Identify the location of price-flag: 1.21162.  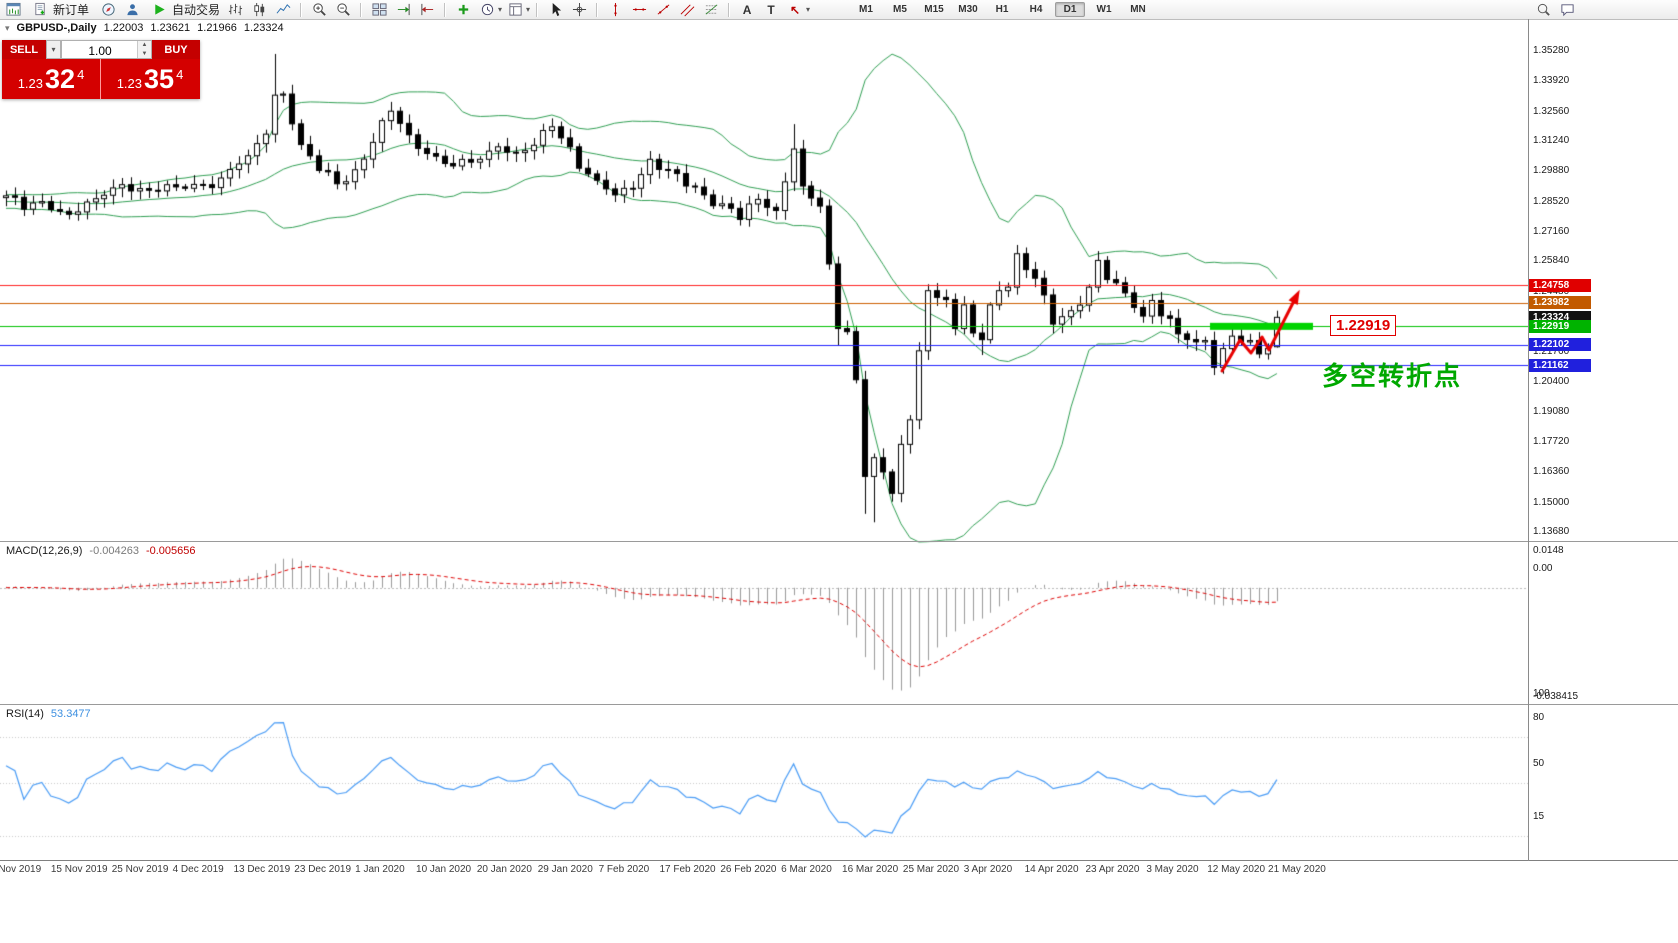
(1560, 365).